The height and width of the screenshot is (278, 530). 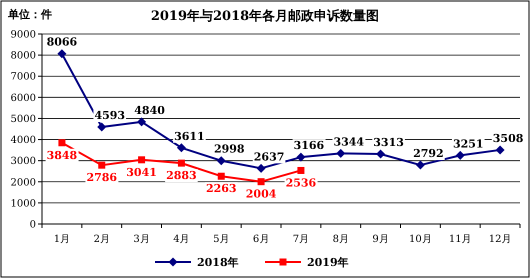 I want to click on x-tick-label: 12月, so click(x=500, y=239).